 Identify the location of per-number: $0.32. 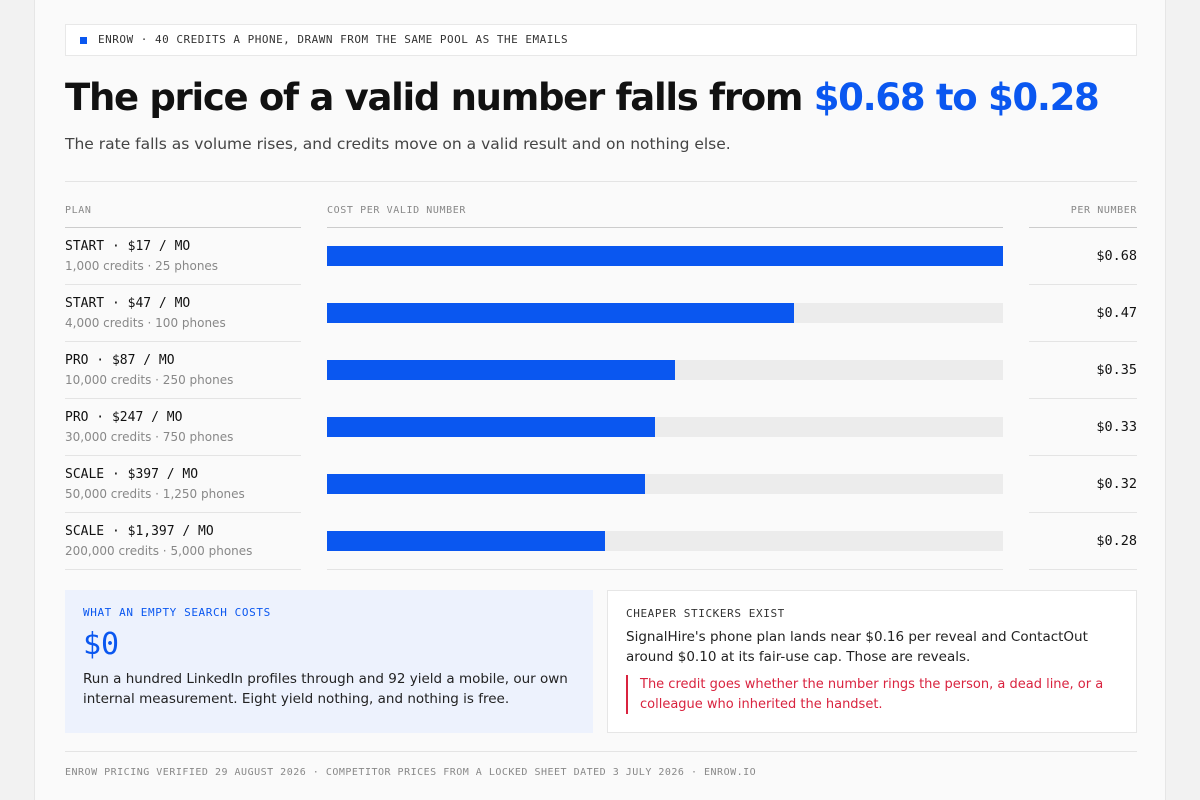
(1116, 484).